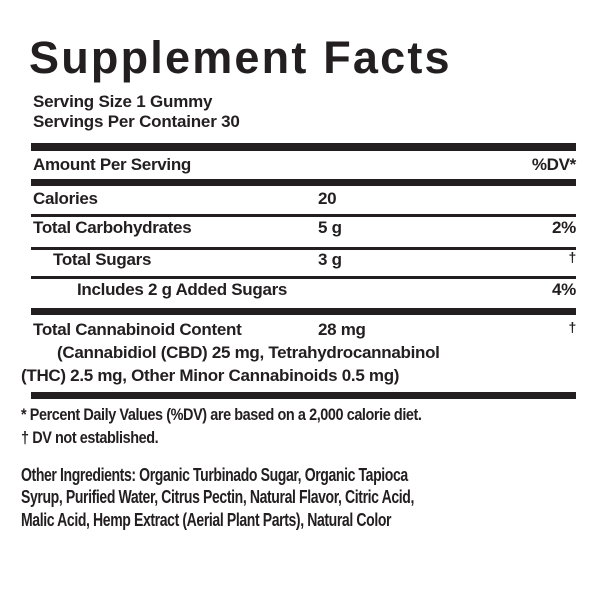 The width and height of the screenshot is (600, 600). What do you see at coordinates (303, 311) in the screenshot?
I see `rule-mid-thick` at bounding box center [303, 311].